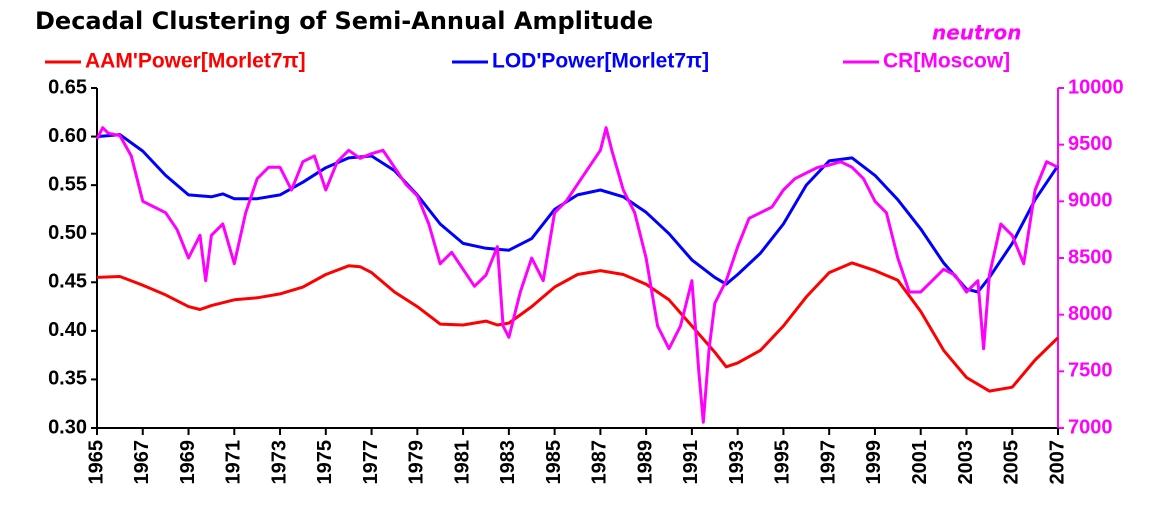  Describe the element at coordinates (371, 462) in the screenshot. I see `x-tick-label: 1977` at that location.